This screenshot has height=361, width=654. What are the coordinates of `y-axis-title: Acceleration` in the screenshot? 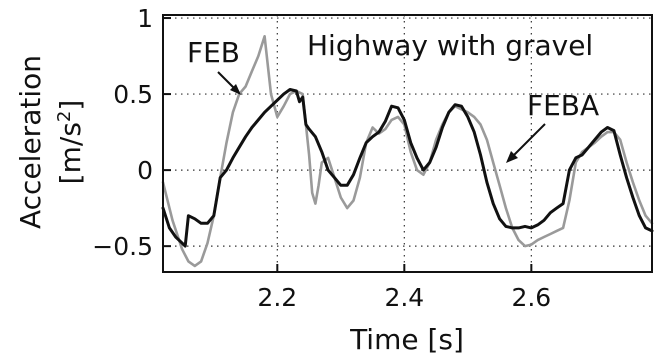 It's located at (30, 142).